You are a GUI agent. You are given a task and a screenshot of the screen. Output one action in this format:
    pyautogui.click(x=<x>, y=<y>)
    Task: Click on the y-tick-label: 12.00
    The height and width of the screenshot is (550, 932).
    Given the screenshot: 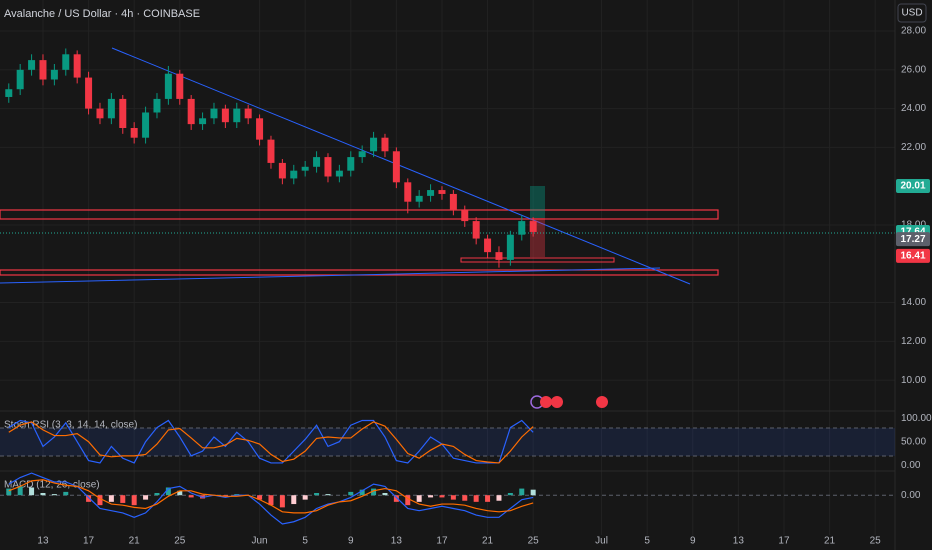 What is the action you would take?
    pyautogui.click(x=913, y=341)
    